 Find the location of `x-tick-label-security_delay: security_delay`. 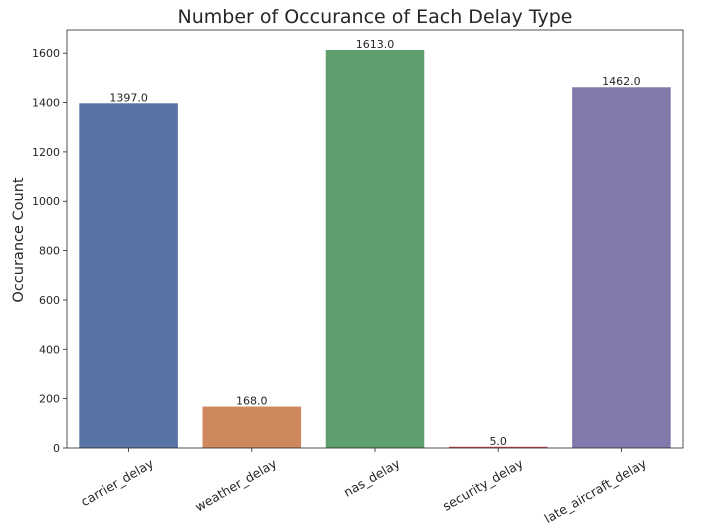

x-tick-label-security_delay: security_delay is located at coordinates (483, 484).